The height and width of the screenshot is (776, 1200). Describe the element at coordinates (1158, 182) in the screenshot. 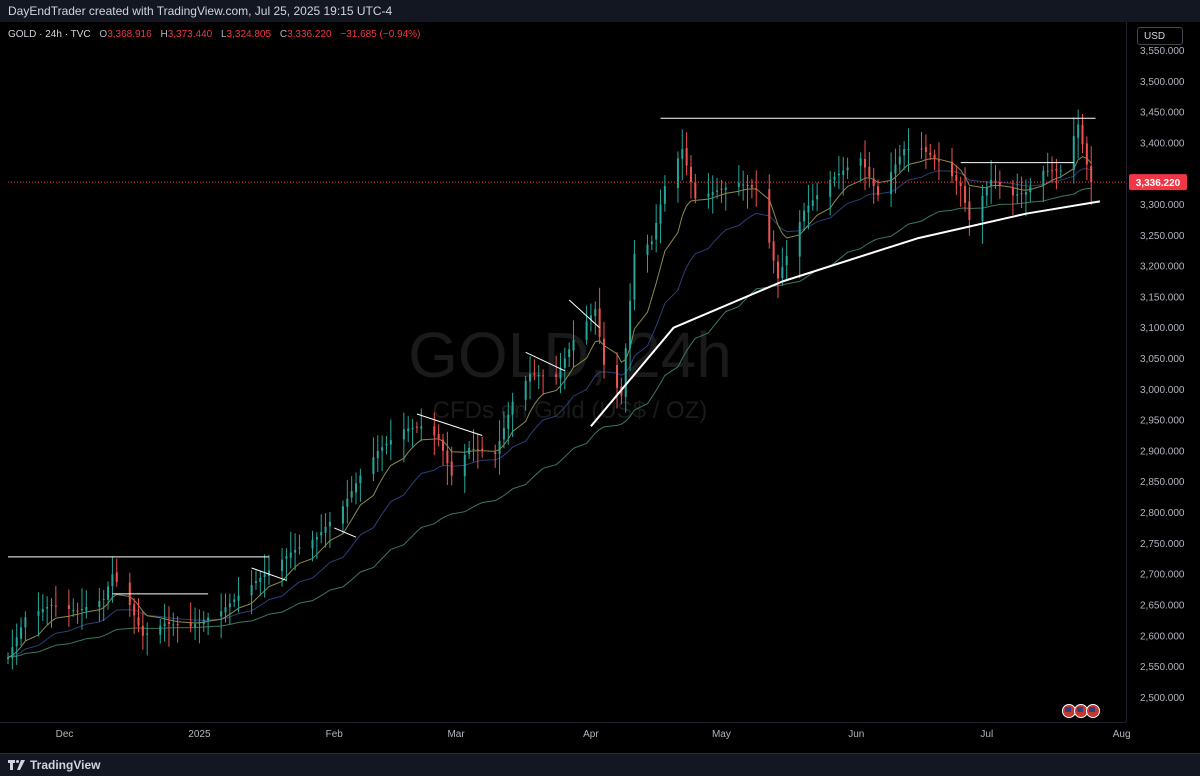

I see `last-price-tag` at that location.